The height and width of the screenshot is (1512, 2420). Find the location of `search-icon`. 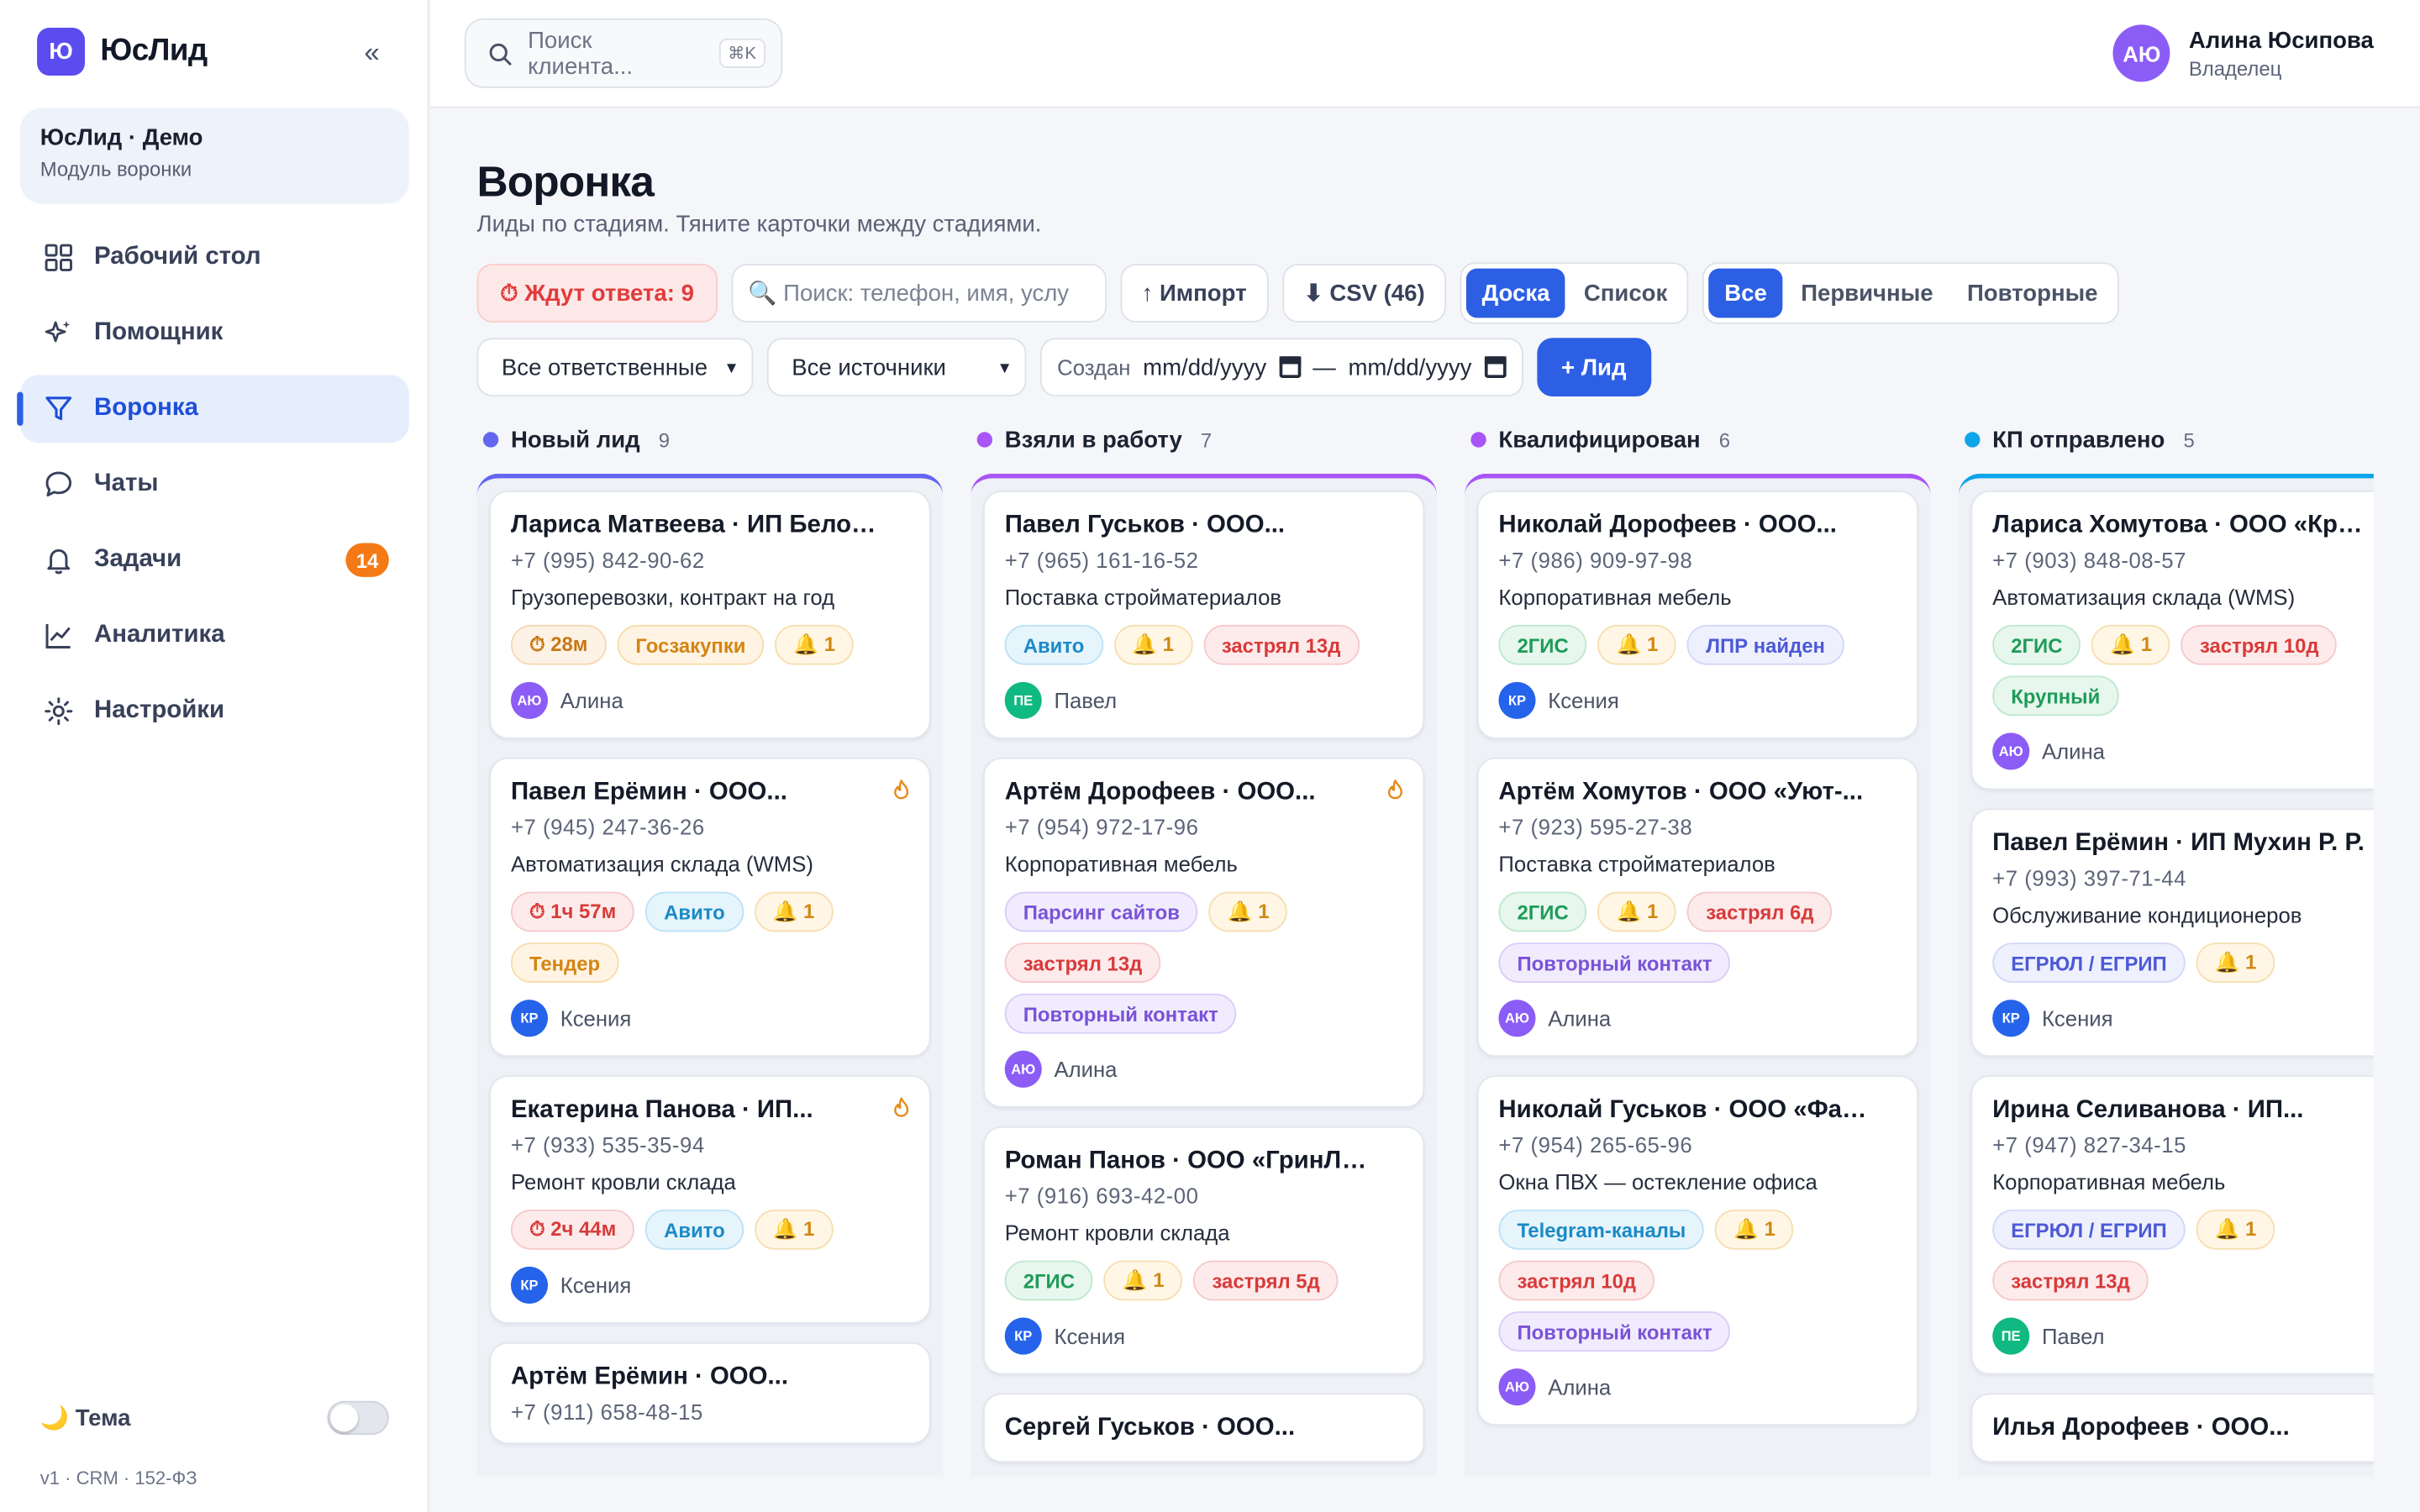

search-icon is located at coordinates (500, 53).